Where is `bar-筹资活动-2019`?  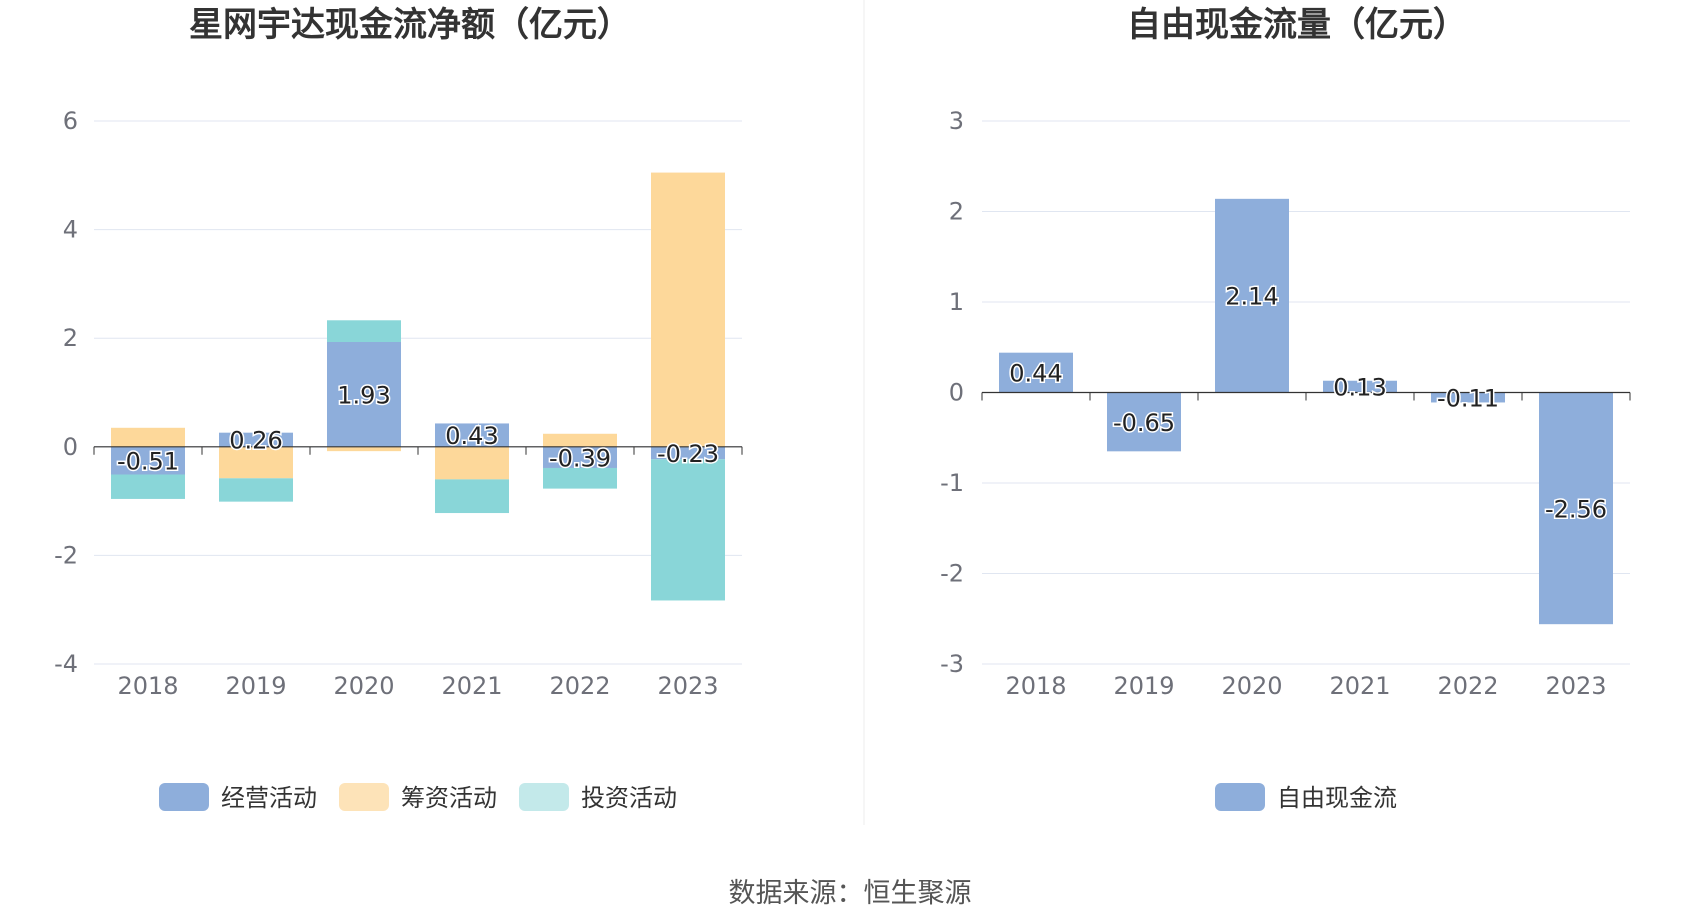
bar-筹资活动-2019 is located at coordinates (256, 462).